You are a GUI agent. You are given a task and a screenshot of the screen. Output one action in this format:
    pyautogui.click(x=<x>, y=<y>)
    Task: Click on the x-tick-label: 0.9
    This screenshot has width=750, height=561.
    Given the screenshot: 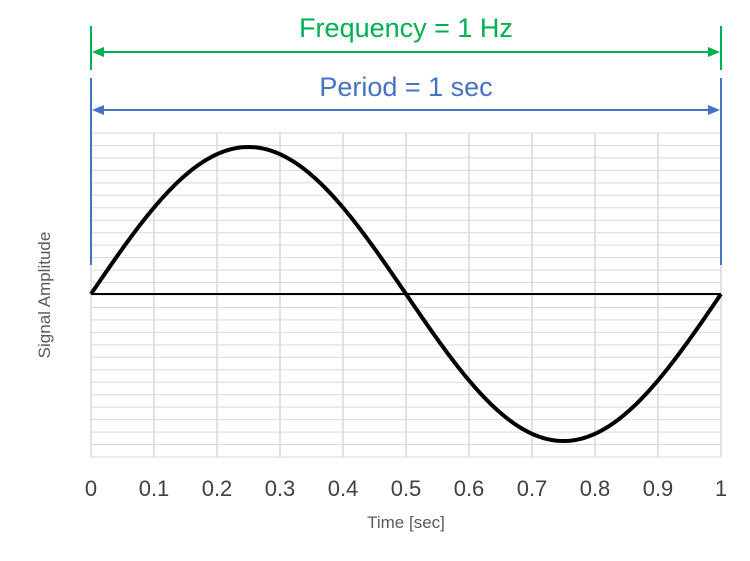 What is the action you would take?
    pyautogui.click(x=658, y=488)
    